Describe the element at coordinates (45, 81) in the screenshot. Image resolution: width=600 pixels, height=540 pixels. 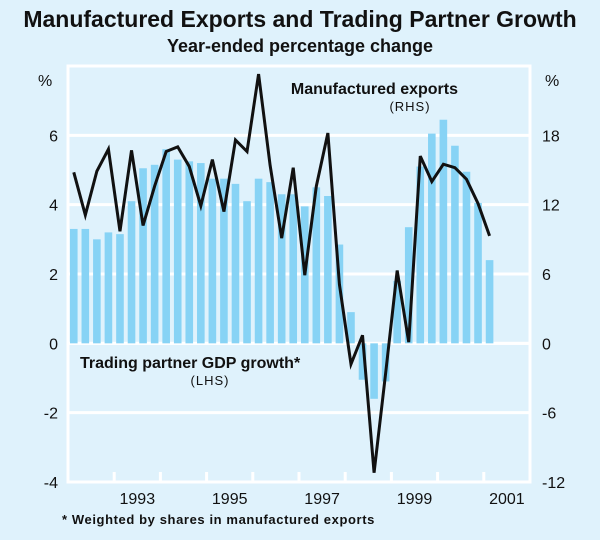
I see `left-axis-unit: %` at that location.